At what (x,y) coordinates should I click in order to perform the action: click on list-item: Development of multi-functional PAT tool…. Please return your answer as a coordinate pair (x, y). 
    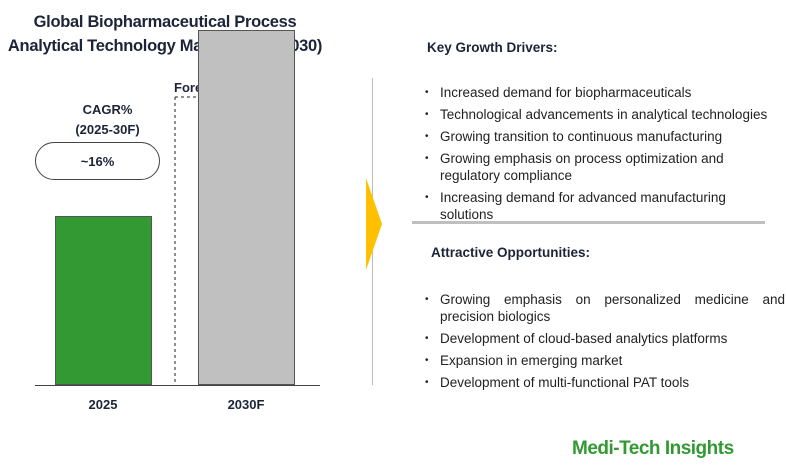
    Looking at the image, I should click on (605, 382).